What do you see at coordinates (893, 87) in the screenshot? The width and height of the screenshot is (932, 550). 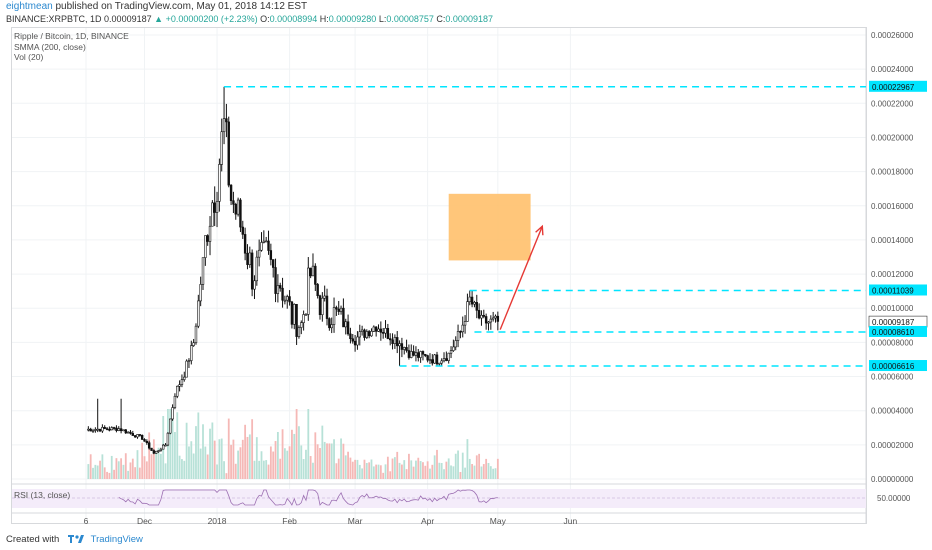 I see `price-label: 0.00022967` at bounding box center [893, 87].